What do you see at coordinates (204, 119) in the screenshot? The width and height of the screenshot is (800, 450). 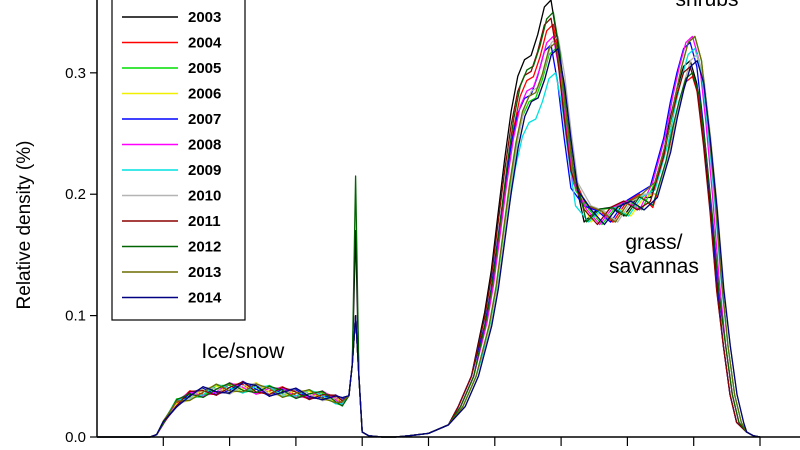 I see `legend-label-2007: 2007` at bounding box center [204, 119].